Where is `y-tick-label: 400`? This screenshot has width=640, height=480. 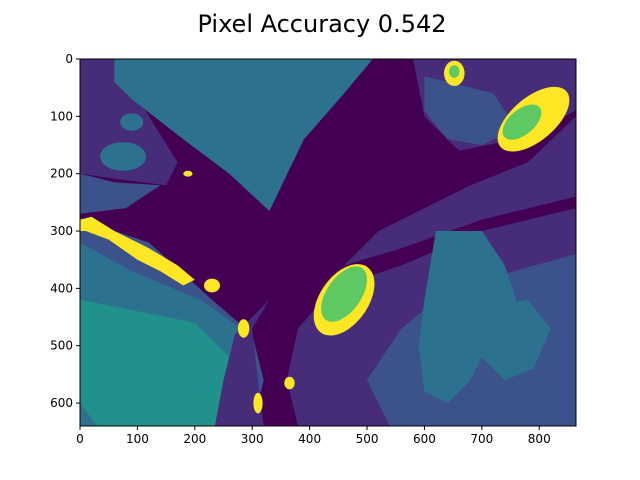
y-tick-label: 400 is located at coordinates (61, 288).